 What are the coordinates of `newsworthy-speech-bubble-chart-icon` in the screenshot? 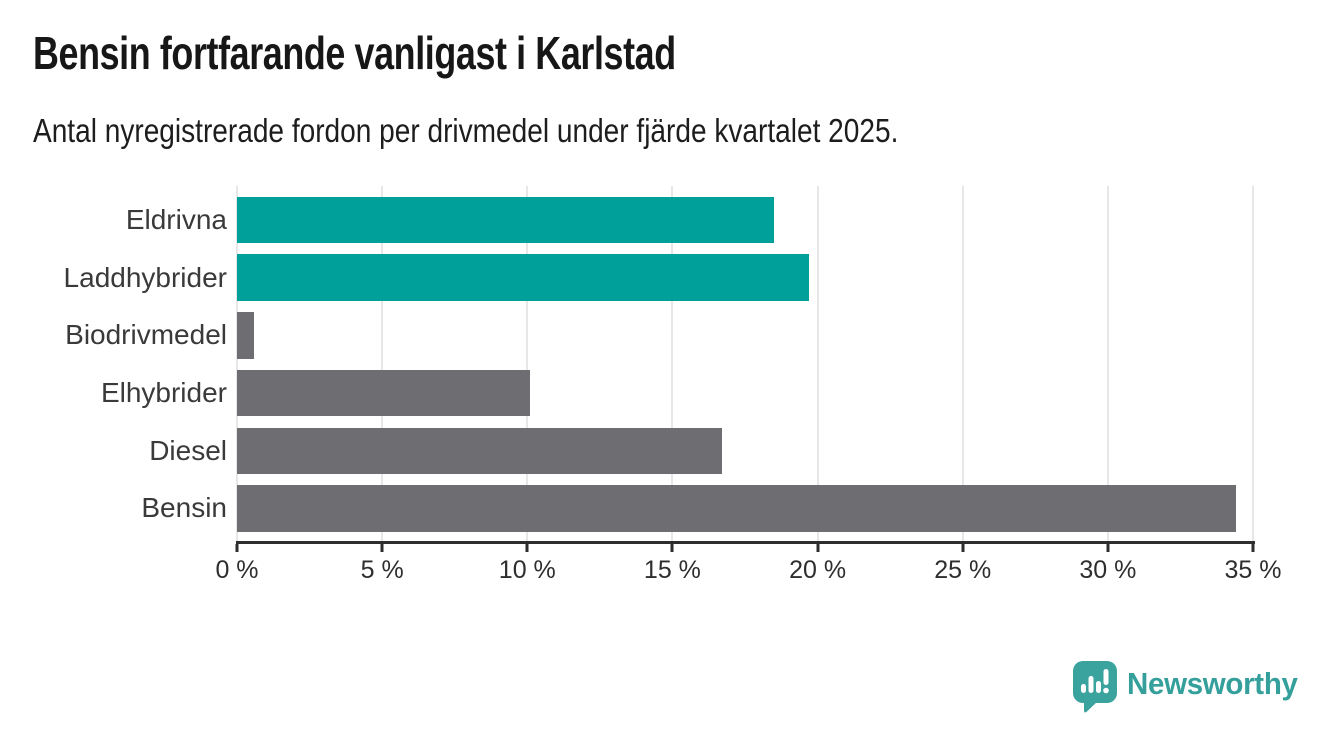 It's located at (1095, 687).